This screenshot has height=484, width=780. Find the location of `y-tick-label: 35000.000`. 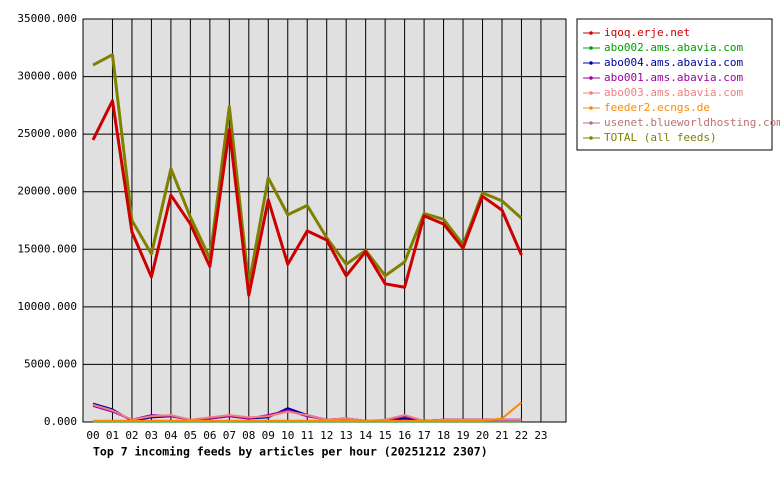

y-tick-label: 35000.000 is located at coordinates (47, 18).